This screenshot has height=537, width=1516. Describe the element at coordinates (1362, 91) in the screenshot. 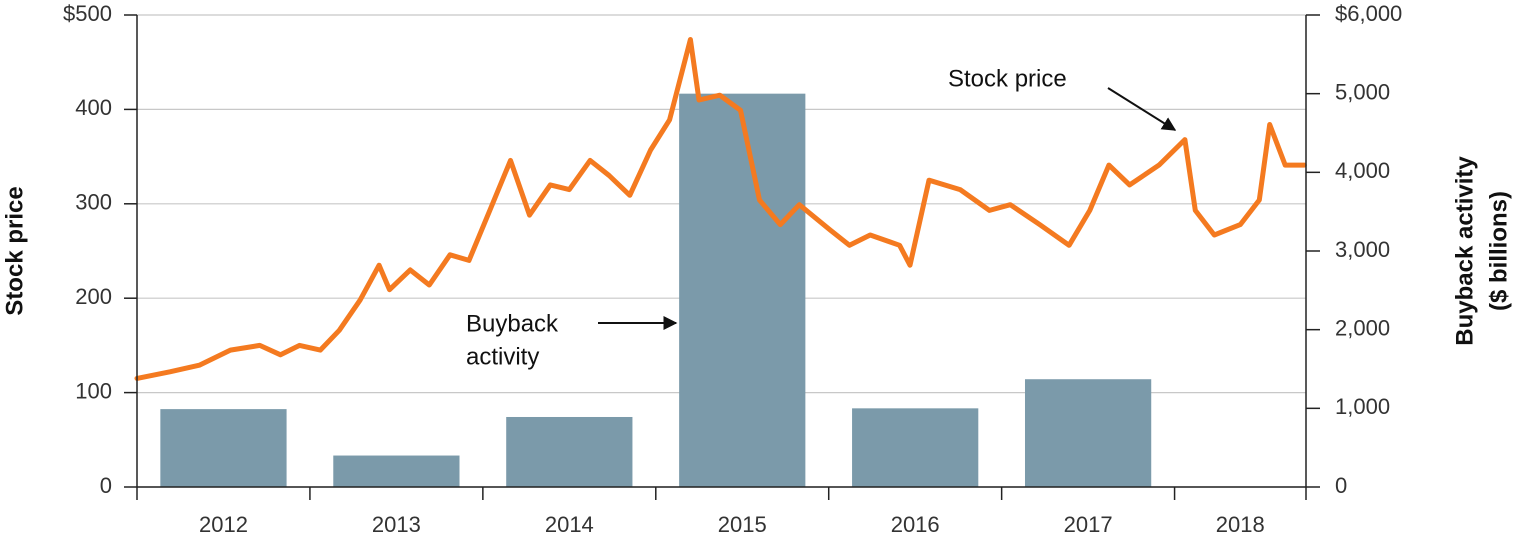

I see `y2-tick-label: 5,000` at that location.